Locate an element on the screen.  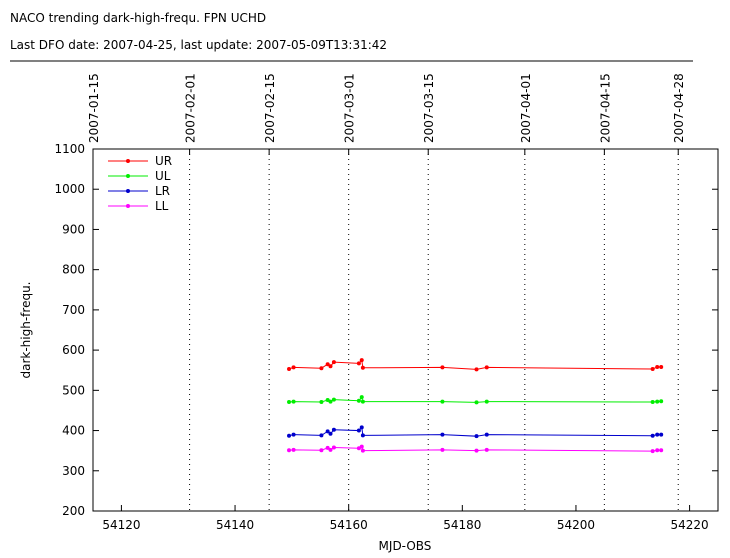
y-tick-label: 700 is located at coordinates (73, 310).